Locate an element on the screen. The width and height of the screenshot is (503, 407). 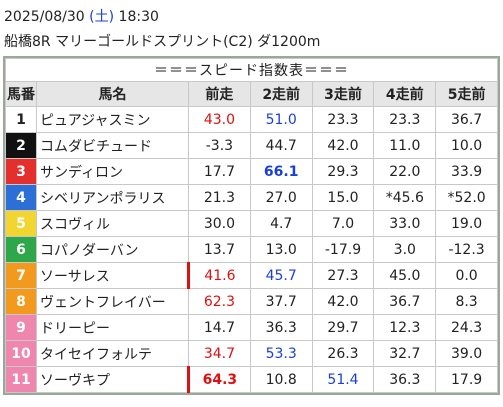
speed-index: -17.9 is located at coordinates (343, 249).